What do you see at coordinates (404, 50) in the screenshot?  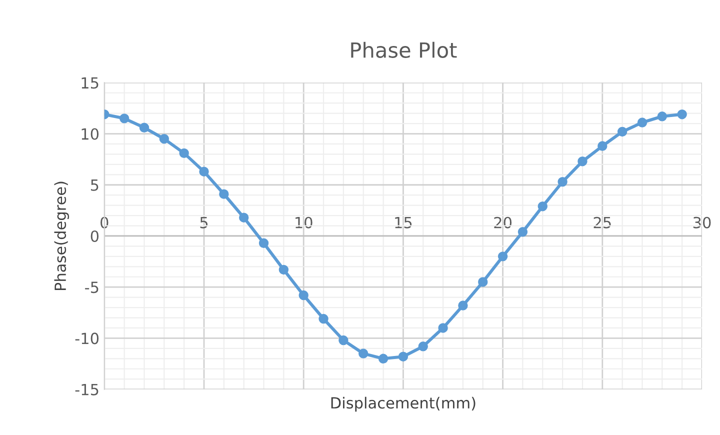 I see `chart-title: Phase Plot` at bounding box center [404, 50].